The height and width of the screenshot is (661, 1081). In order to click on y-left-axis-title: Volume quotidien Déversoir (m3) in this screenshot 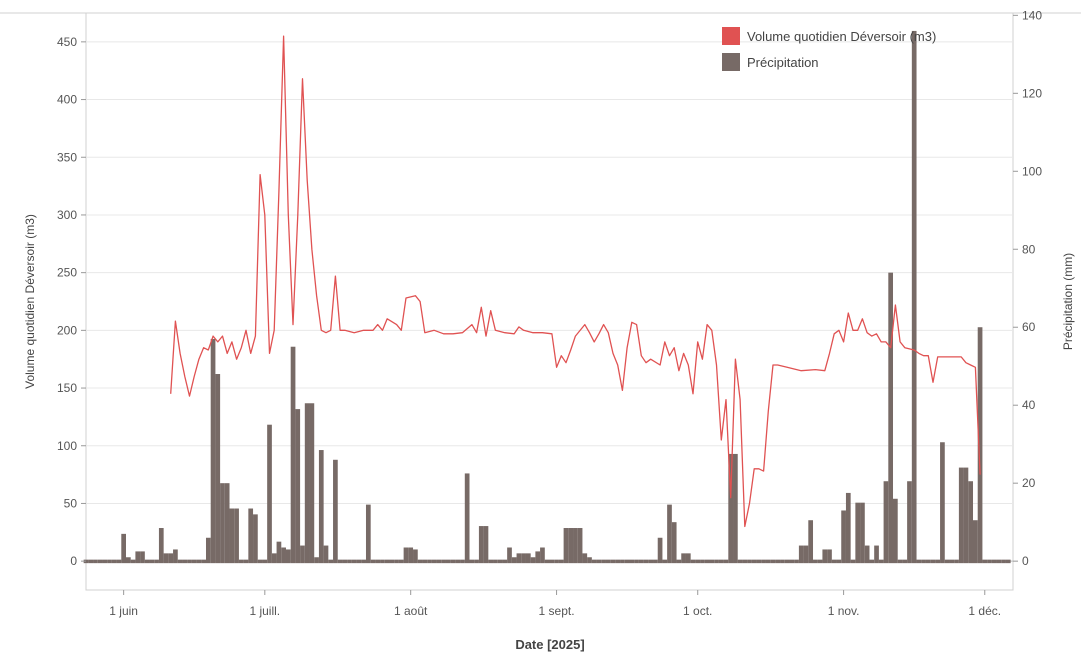, I will do `click(30, 301)`.